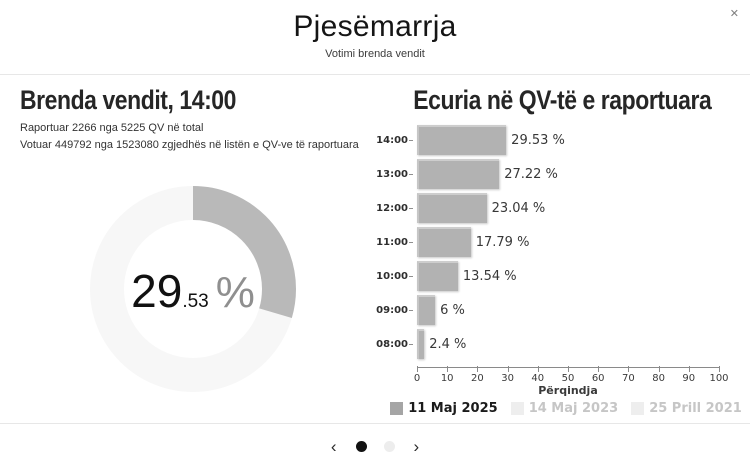 This screenshot has height=469, width=750. I want to click on bar-plot-area: 2.4 %, so click(568, 344).